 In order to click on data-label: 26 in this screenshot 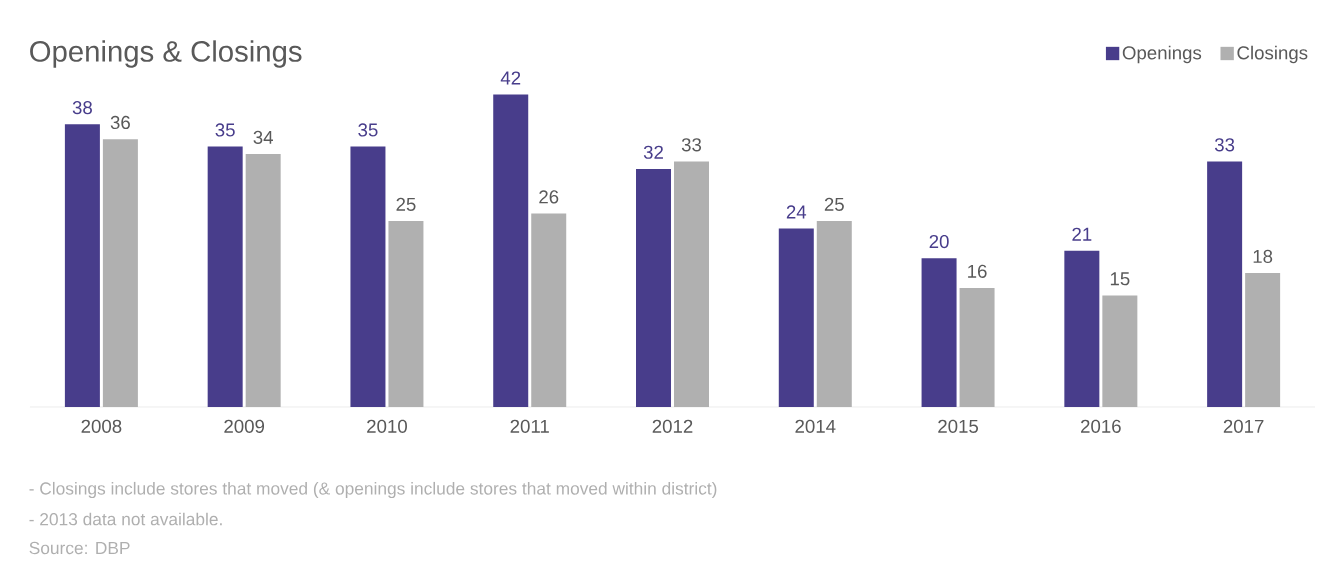, I will do `click(549, 197)`.